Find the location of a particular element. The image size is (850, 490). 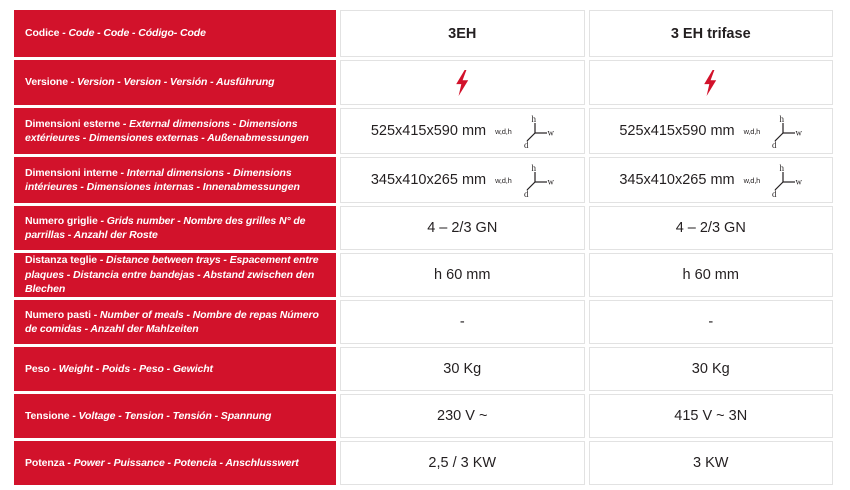

cell-voltage-3eh: 230 V ~ is located at coordinates (462, 416).